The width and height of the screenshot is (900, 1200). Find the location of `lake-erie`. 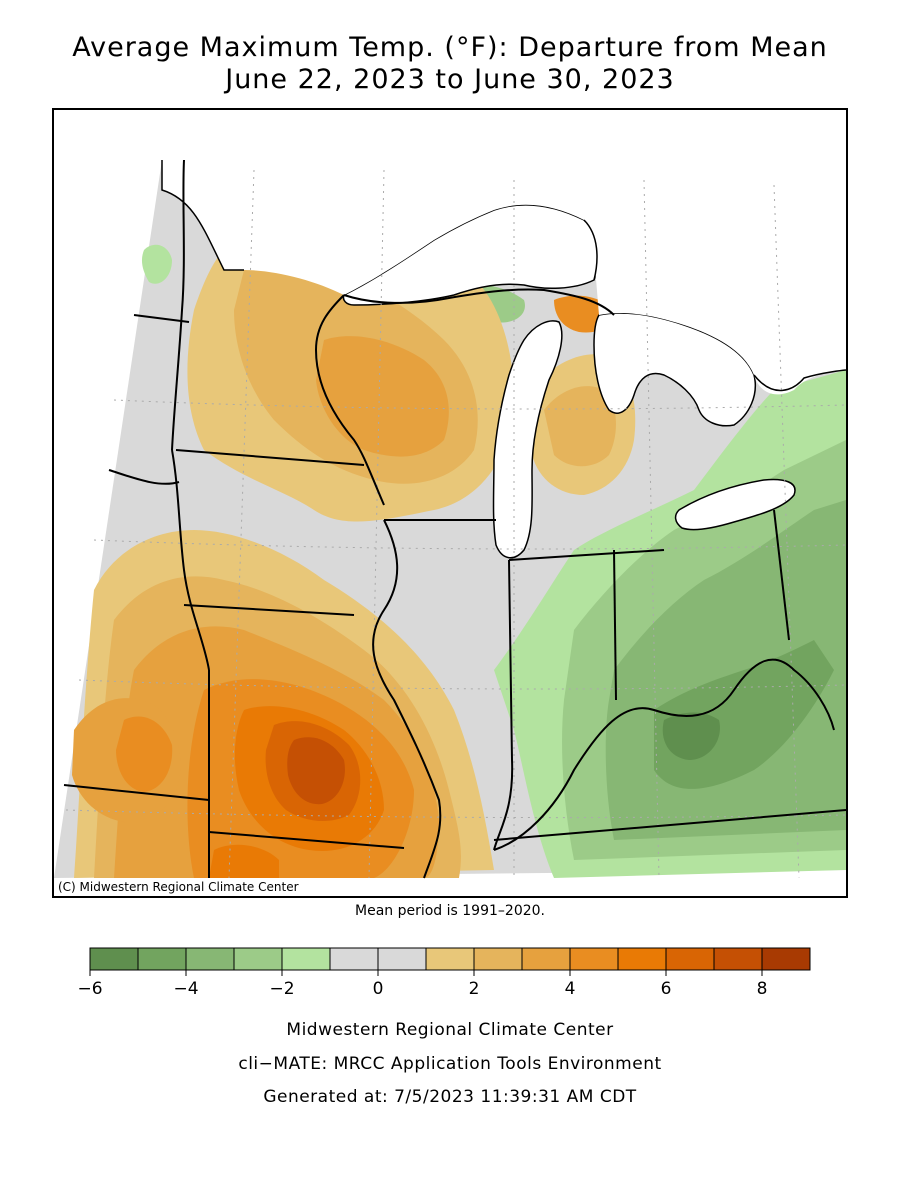

lake-erie is located at coordinates (735, 504).